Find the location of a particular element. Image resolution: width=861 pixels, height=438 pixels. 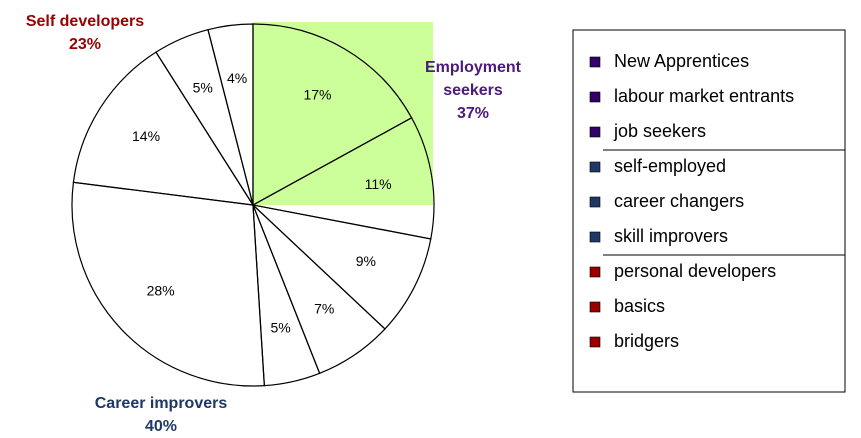

slice-label: 4% is located at coordinates (237, 78).